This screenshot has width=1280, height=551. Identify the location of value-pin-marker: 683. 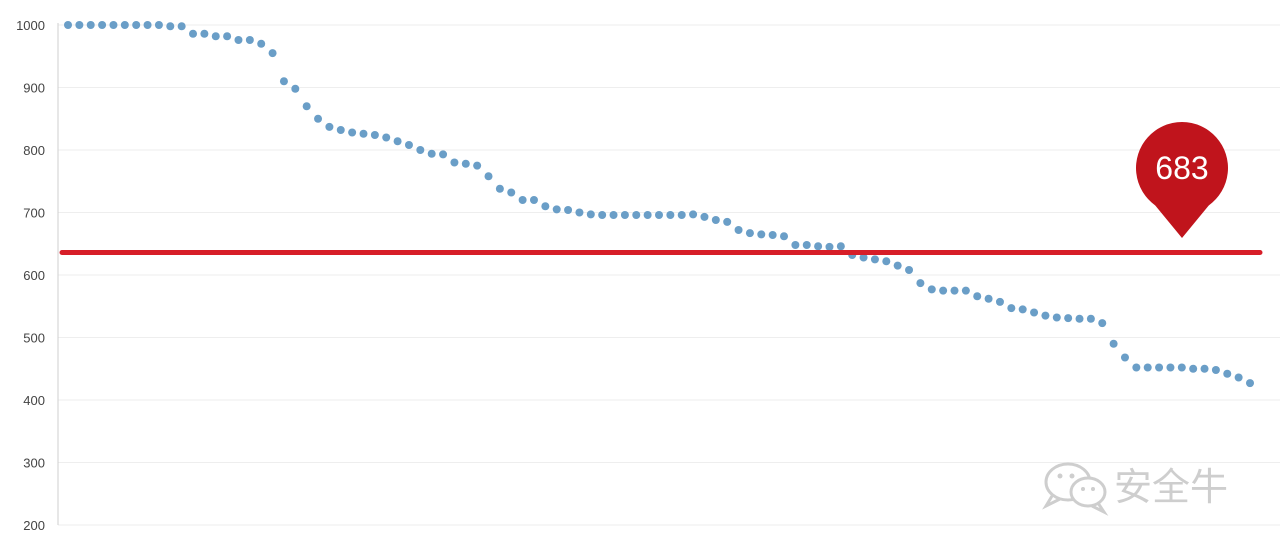
(1182, 180).